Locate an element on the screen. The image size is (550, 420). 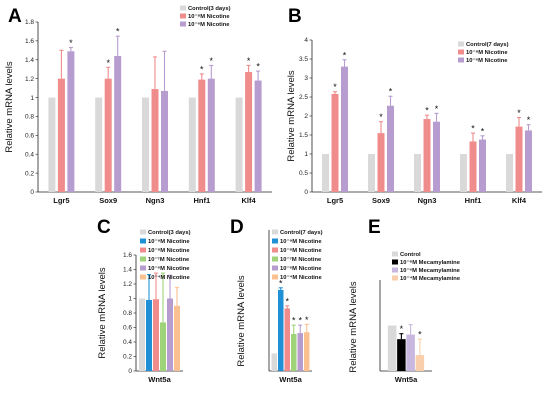
category-label-a: Klf4 is located at coordinates (249, 200).